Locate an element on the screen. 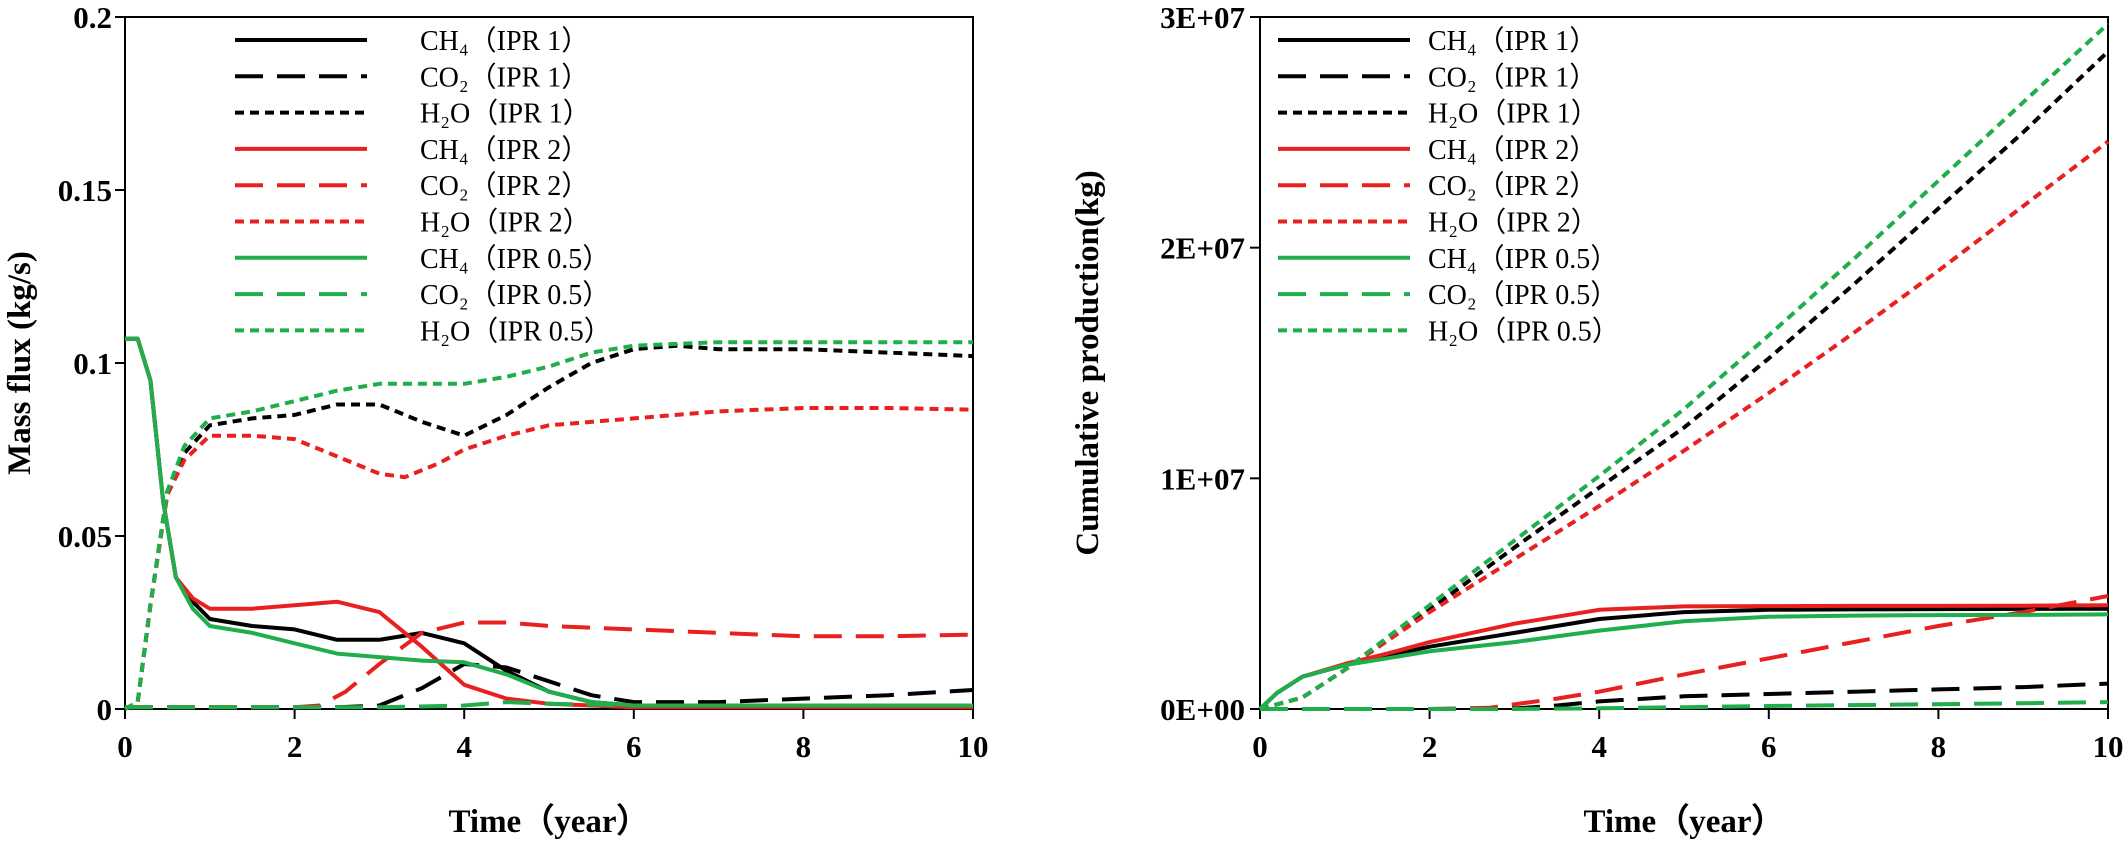 The width and height of the screenshot is (2128, 844). y-tick-label: 0.15 is located at coordinates (85, 190).